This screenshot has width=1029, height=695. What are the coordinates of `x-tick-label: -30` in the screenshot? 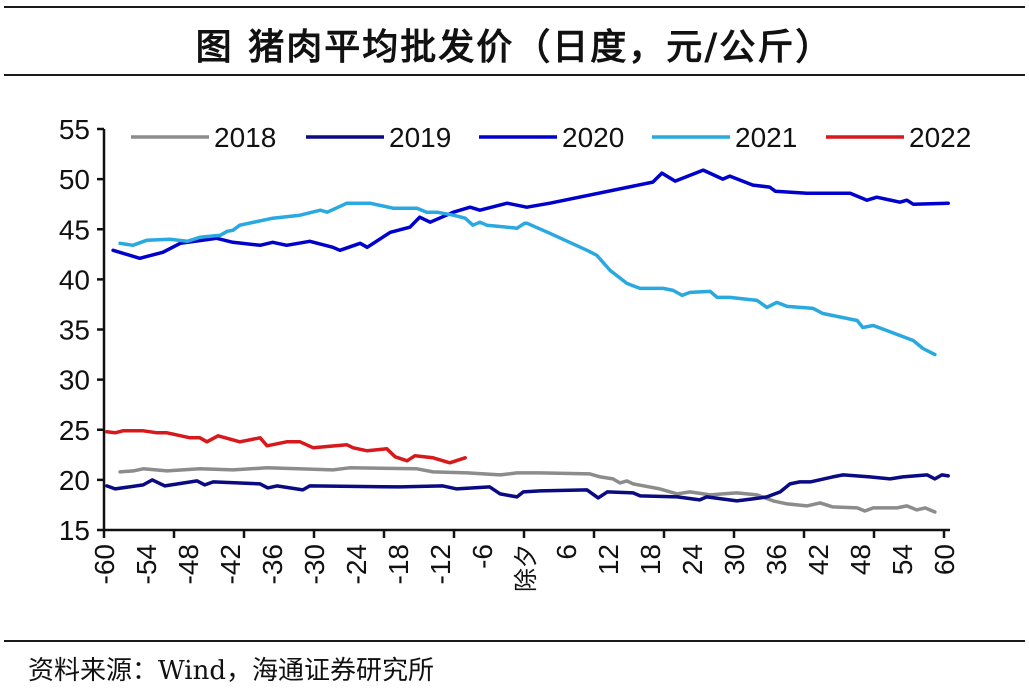 It's located at (314, 564).